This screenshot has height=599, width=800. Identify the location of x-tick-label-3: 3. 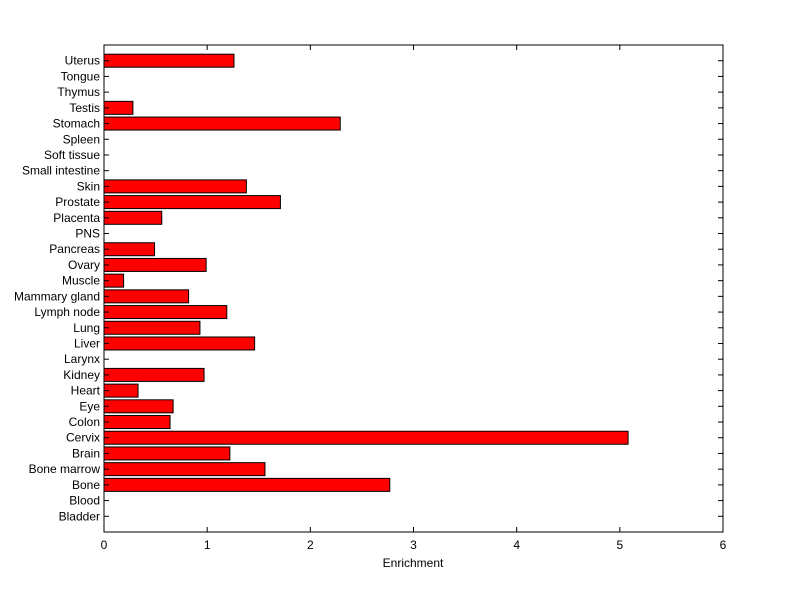
(413, 545).